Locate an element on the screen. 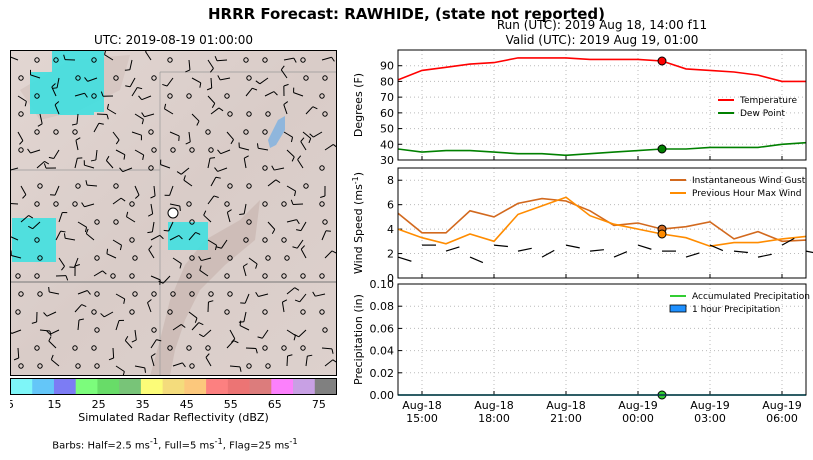 This screenshot has height=460, width=813. valid-time-marker is located at coordinates (662, 234).